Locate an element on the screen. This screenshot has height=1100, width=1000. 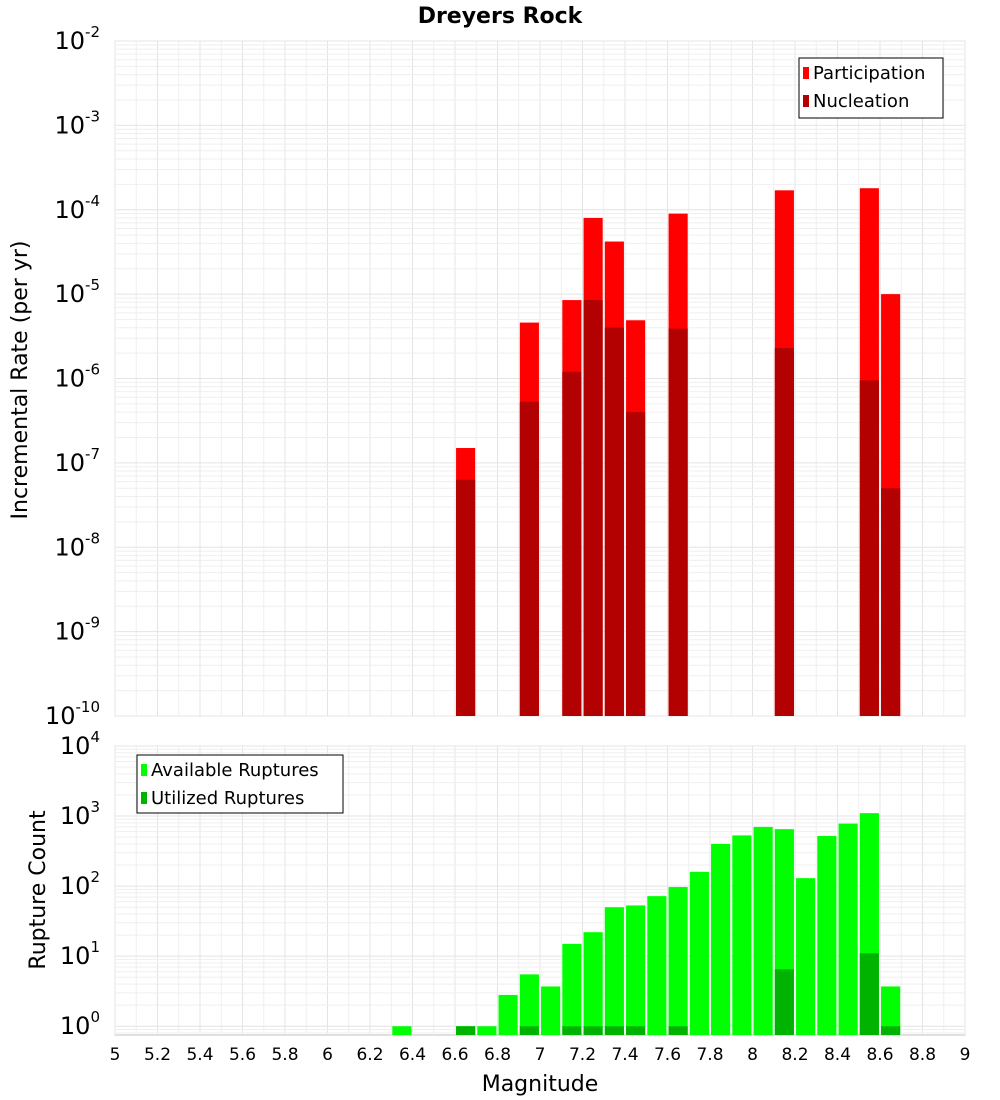
y-tick-label: 10² is located at coordinates (80, 884).